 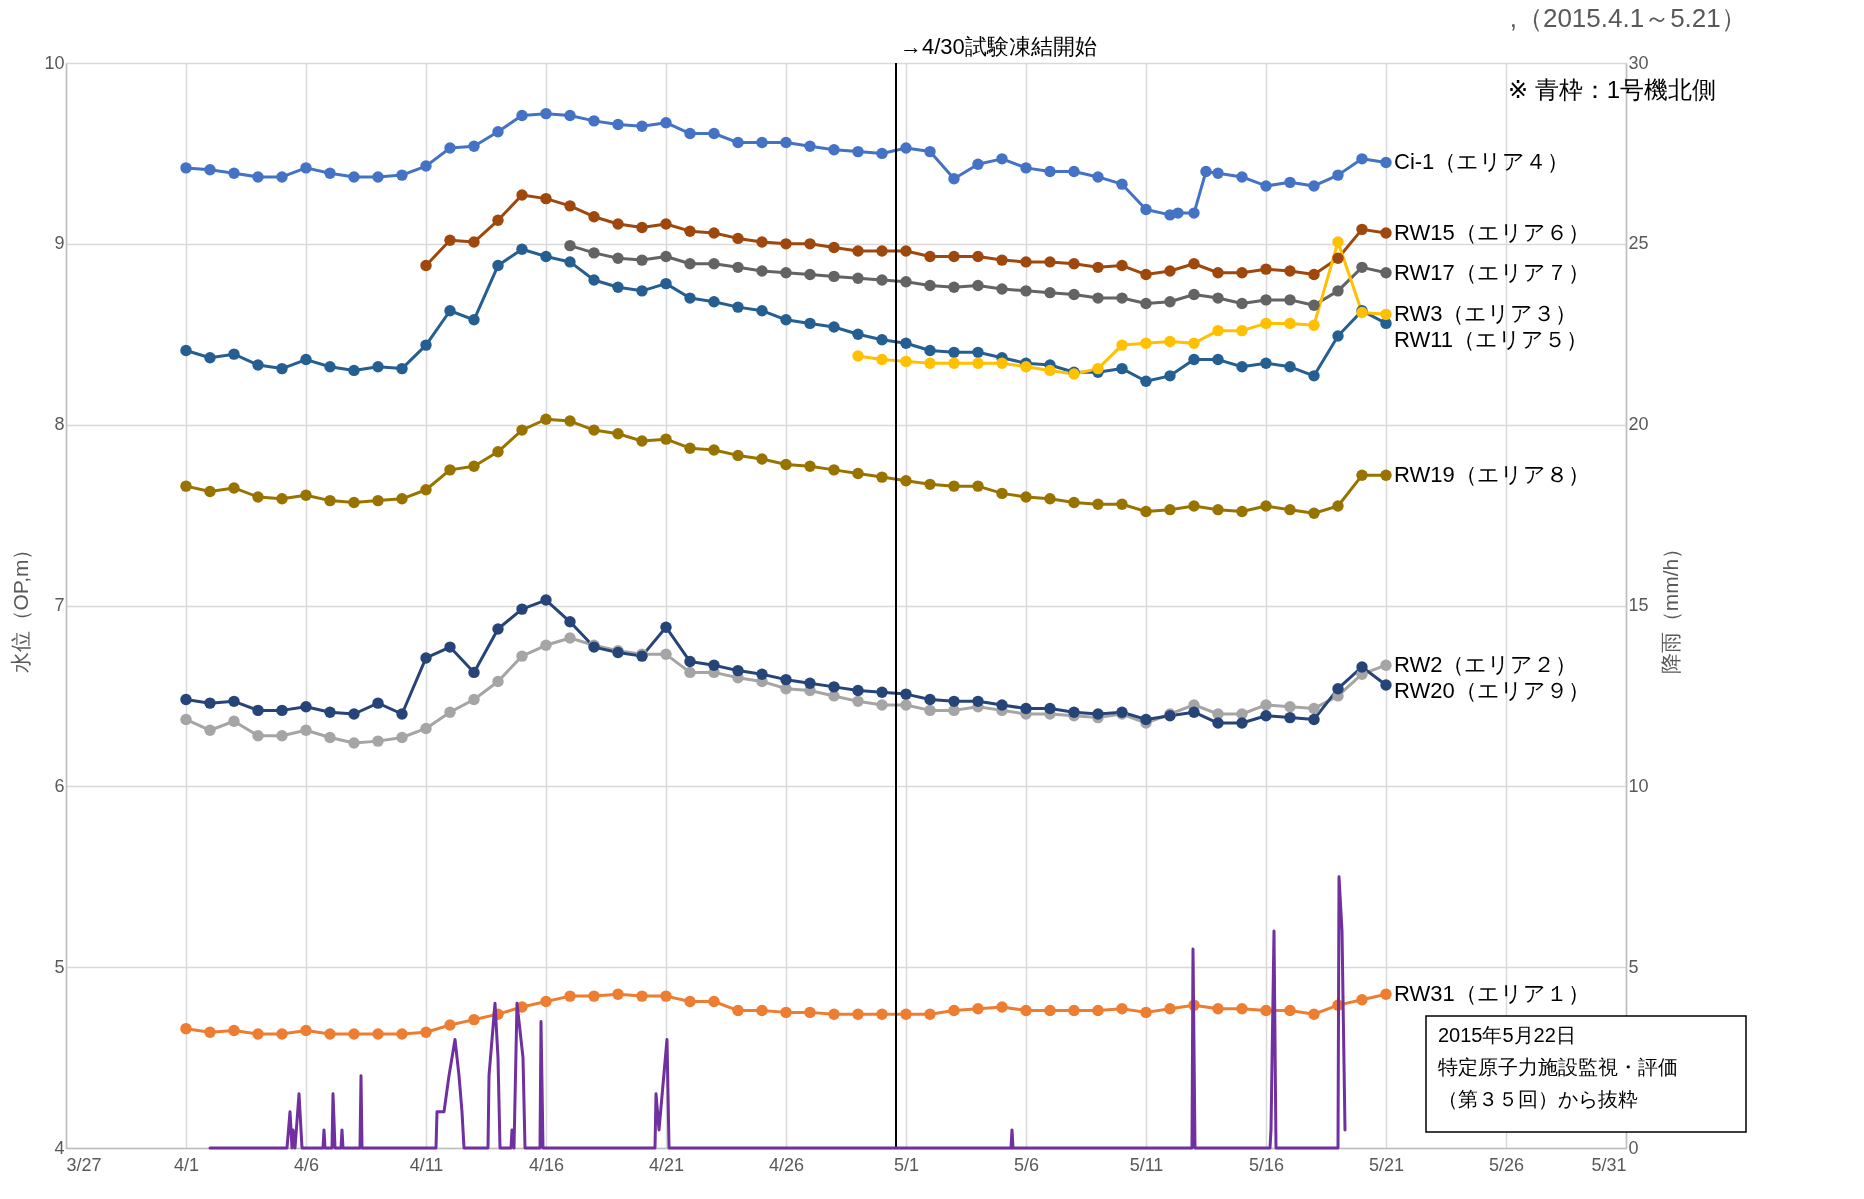 What do you see at coordinates (59, 966) in the screenshot?
I see `y-tick-label: 5` at bounding box center [59, 966].